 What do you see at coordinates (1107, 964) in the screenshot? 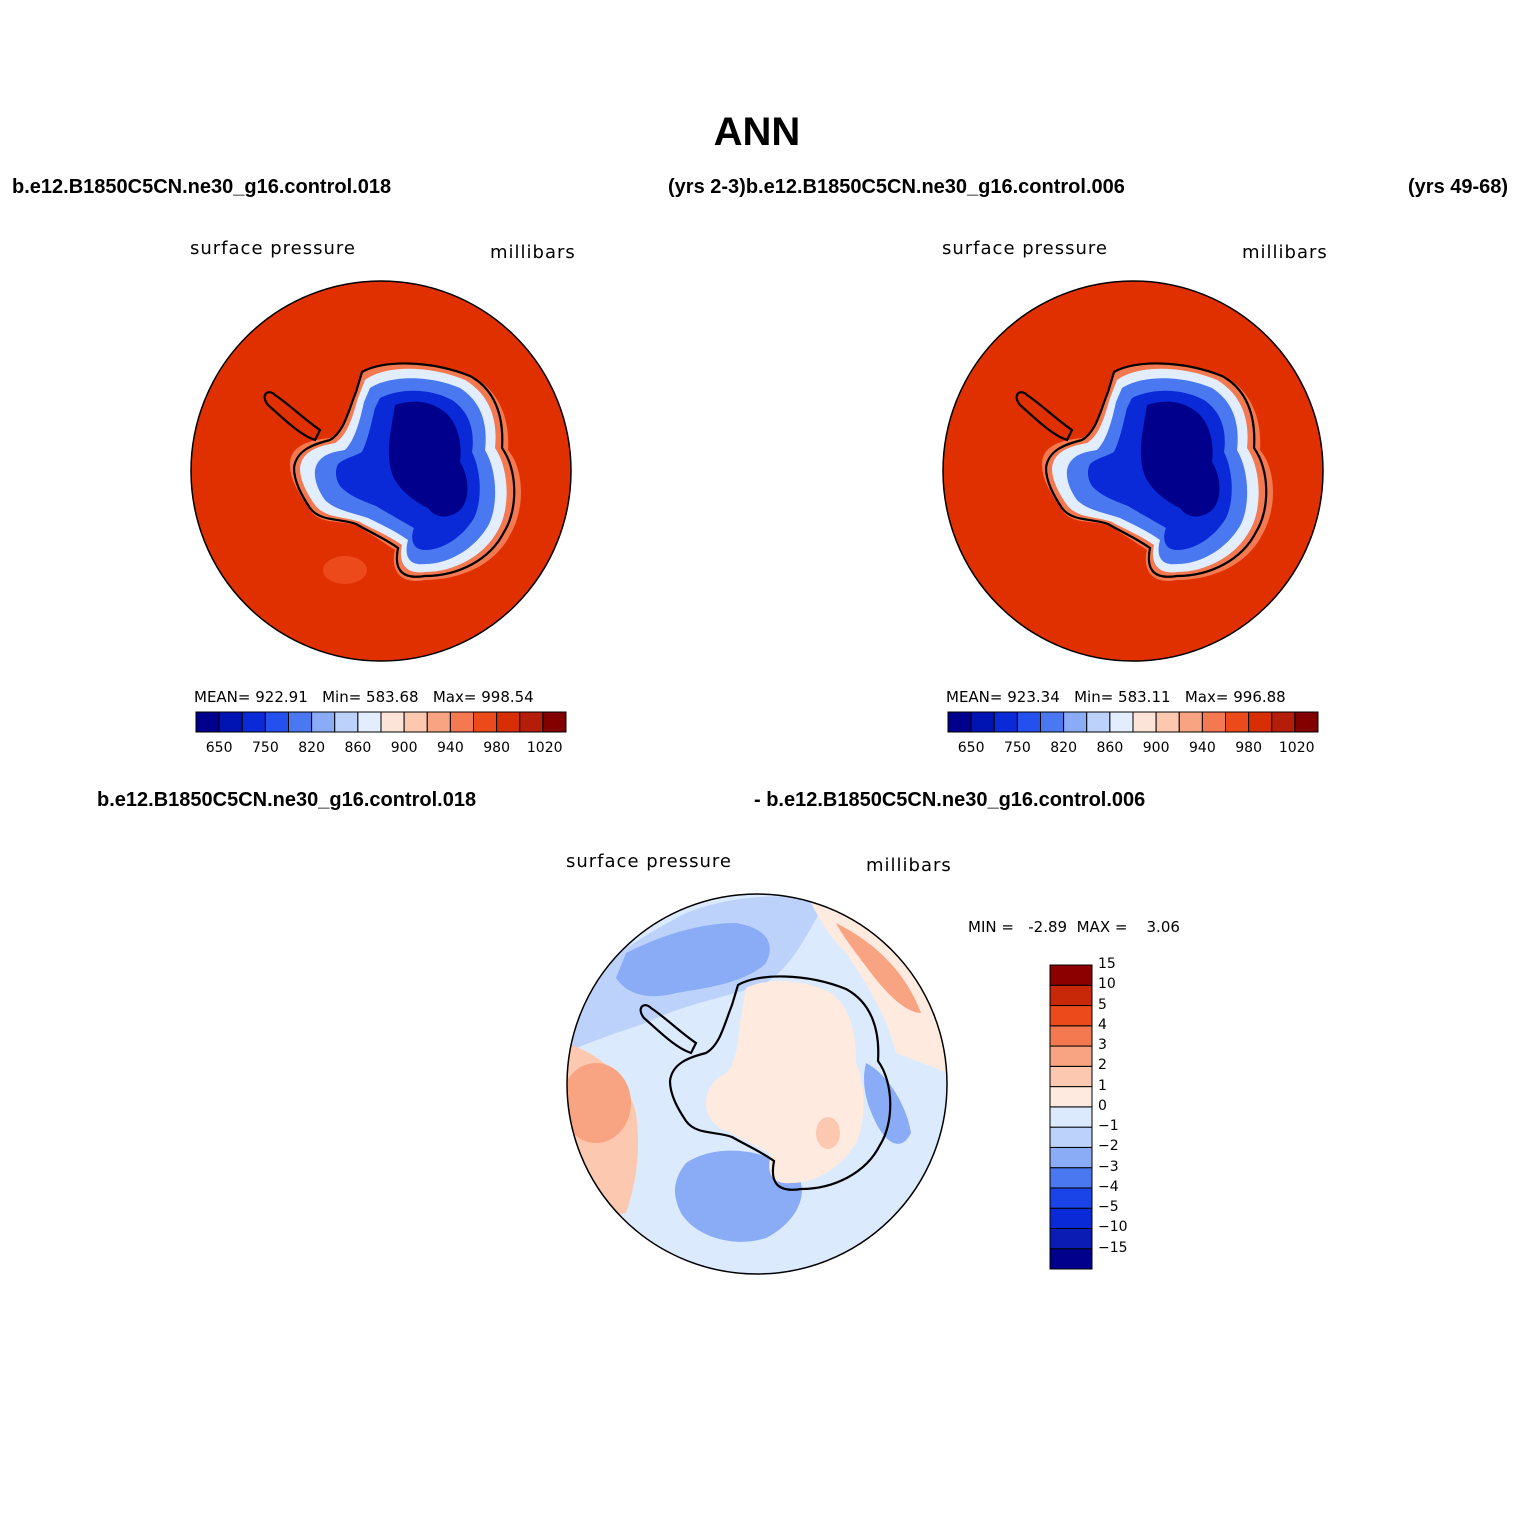
I see `diff-colorbar-tick-label: 15` at bounding box center [1107, 964].